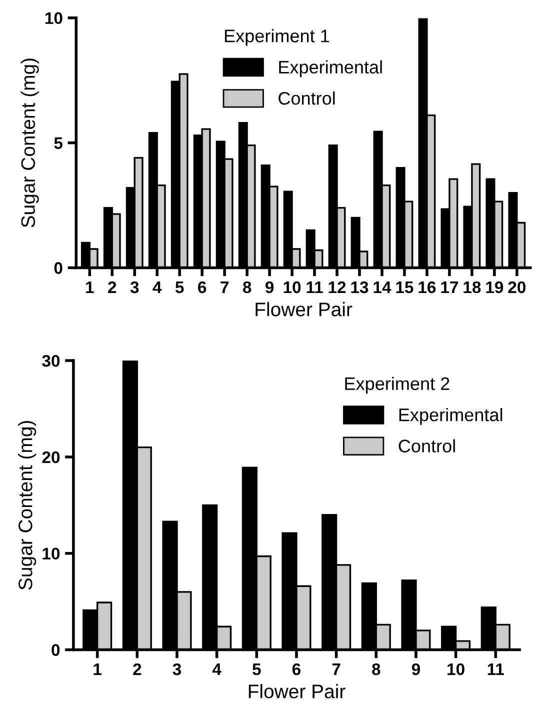  What do you see at coordinates (359, 287) in the screenshot?
I see `x-tick-label: 13` at bounding box center [359, 287].